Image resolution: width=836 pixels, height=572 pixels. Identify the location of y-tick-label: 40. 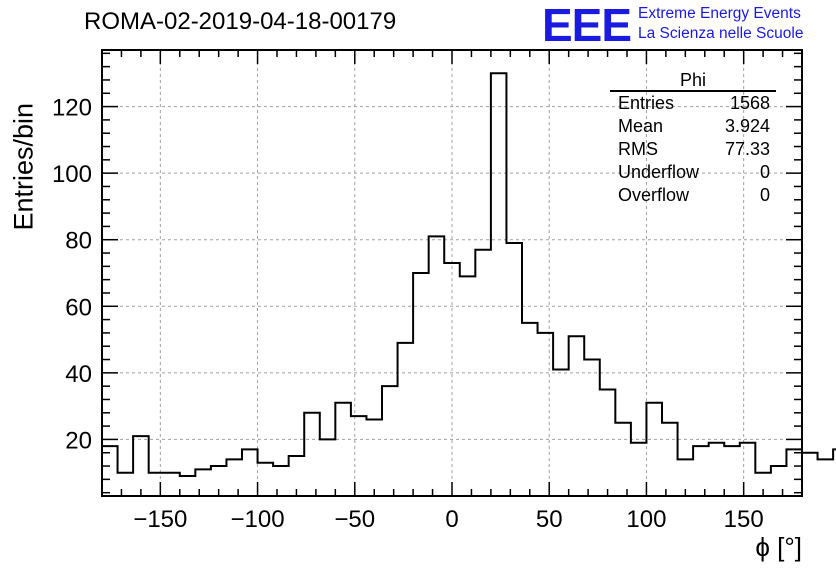
(78, 374).